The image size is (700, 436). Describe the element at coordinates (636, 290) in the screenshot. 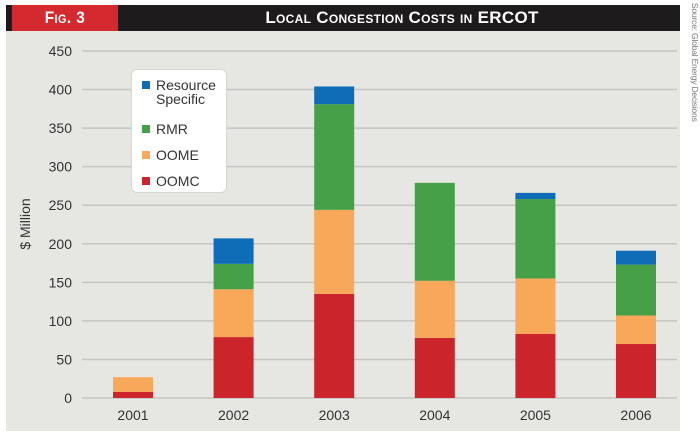

I see `bar-segment-rmr-2006` at that location.